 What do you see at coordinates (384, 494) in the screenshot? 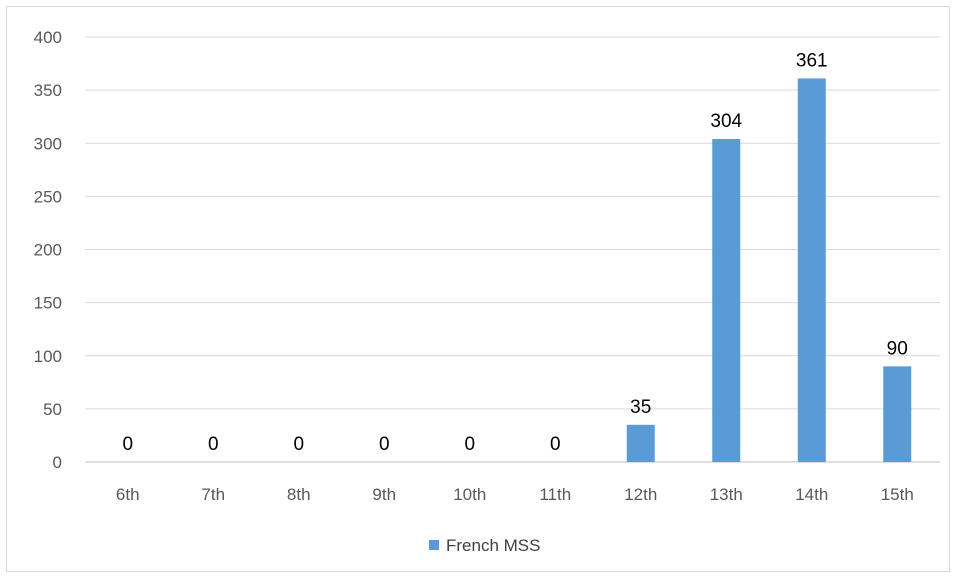
I see `x-tick-label: 9th` at bounding box center [384, 494].